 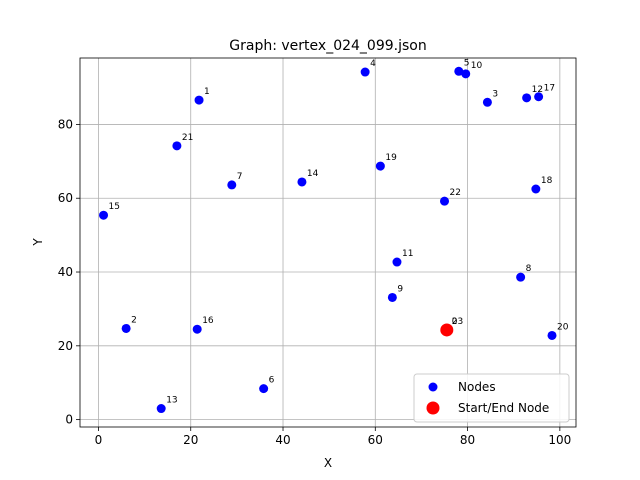 What do you see at coordinates (477, 387) in the screenshot?
I see `legend-entry: Nodes` at bounding box center [477, 387].